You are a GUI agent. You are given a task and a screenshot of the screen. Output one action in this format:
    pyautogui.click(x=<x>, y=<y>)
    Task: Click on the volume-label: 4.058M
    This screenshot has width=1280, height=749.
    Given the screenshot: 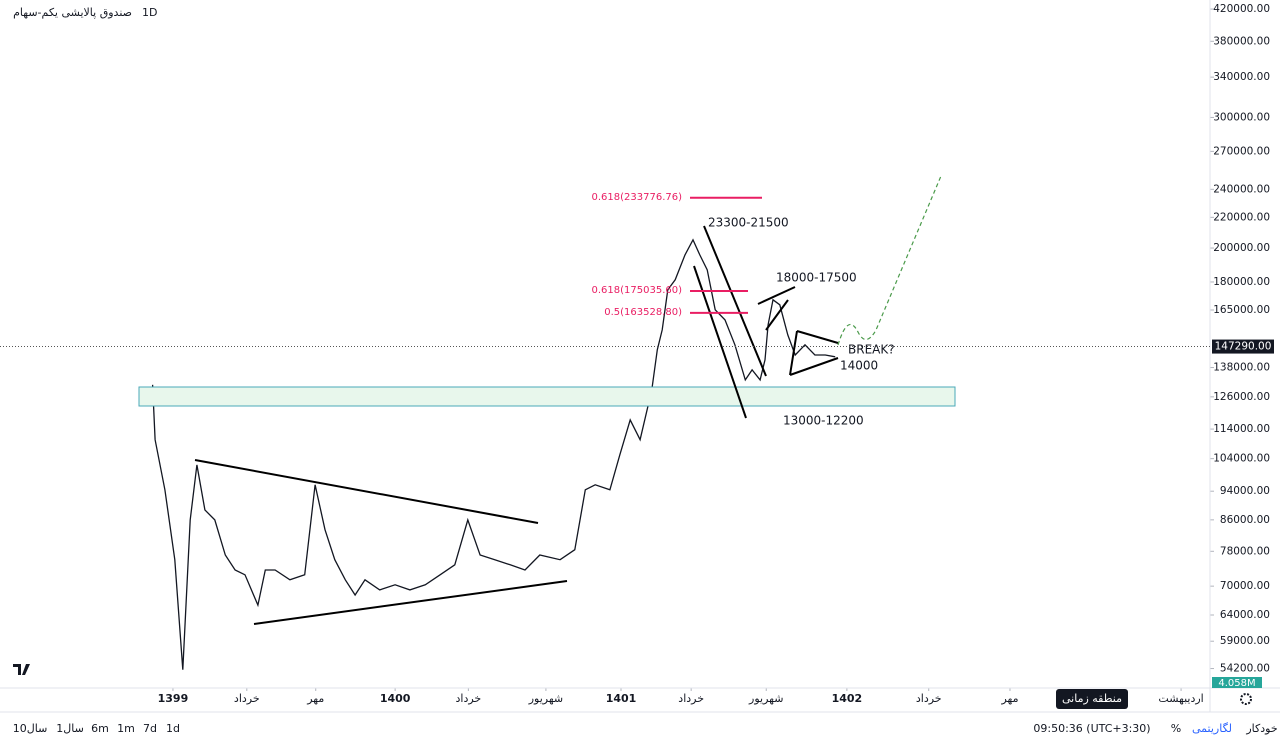 What is the action you would take?
    pyautogui.click(x=1236, y=683)
    